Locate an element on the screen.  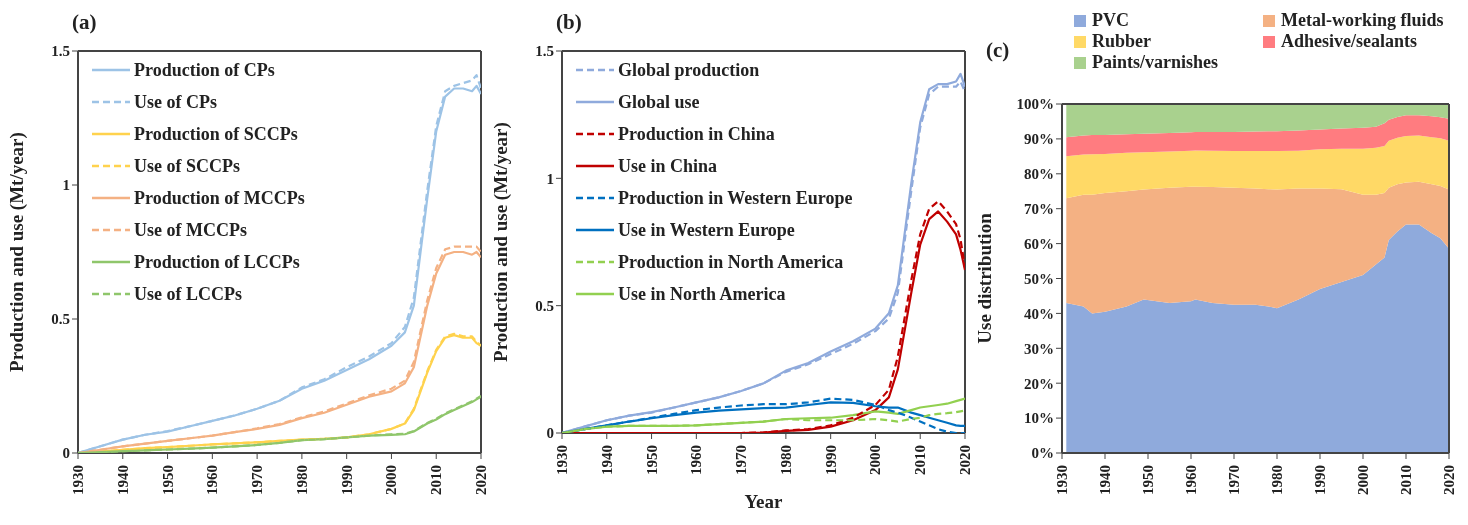
legend-label: Rubber is located at coordinates (1122, 41).